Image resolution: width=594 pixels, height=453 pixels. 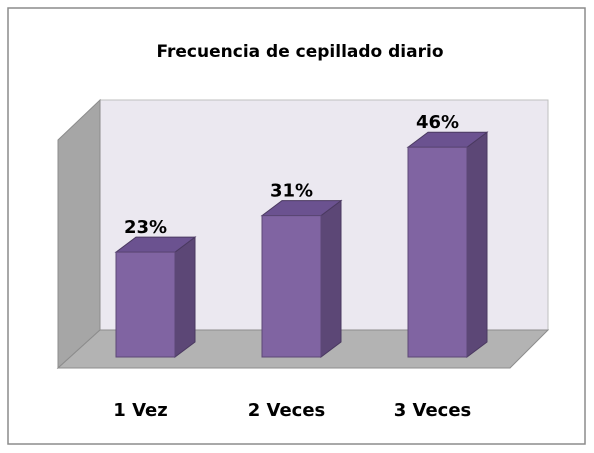 I want to click on data-label: 23%, so click(x=145, y=227).